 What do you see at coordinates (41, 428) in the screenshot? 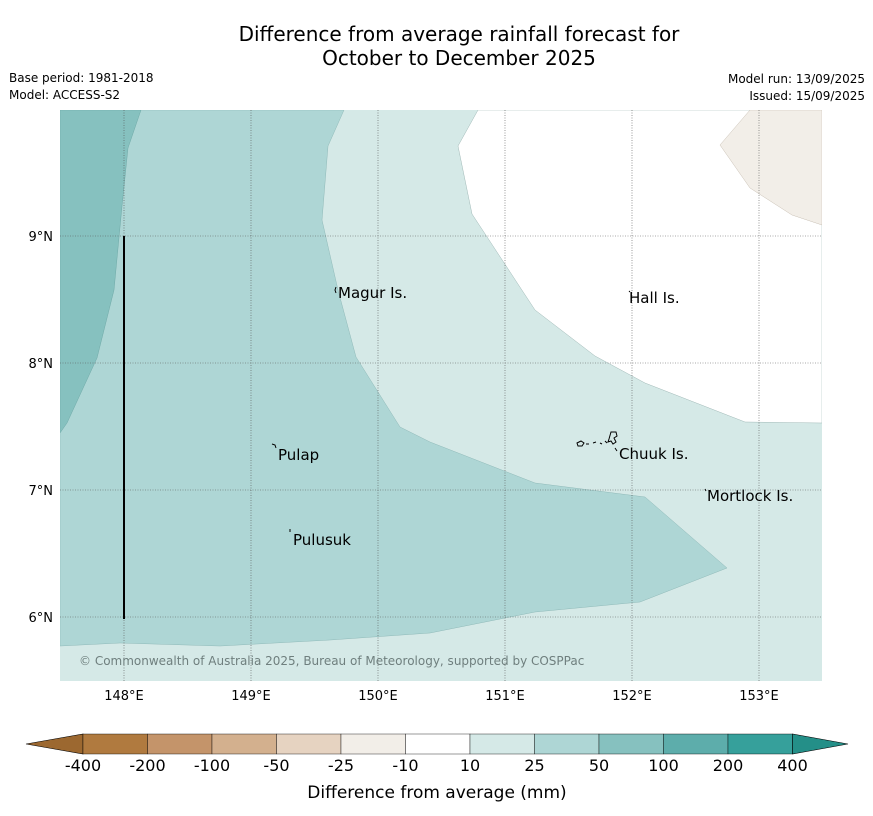
I see `lat-tick-labels: 9°N 8°N 7°N 6°N` at bounding box center [41, 428].